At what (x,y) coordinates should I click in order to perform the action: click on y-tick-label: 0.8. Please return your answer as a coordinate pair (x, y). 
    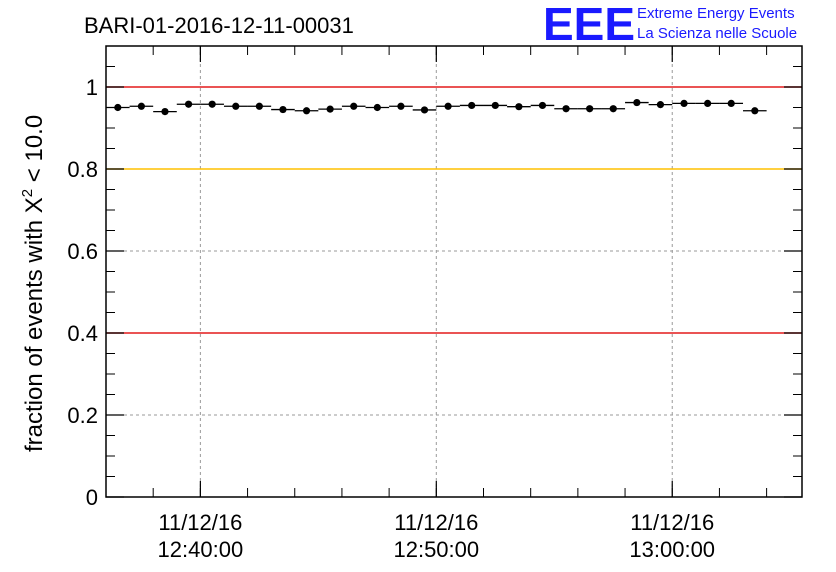
    Looking at the image, I should click on (82, 169).